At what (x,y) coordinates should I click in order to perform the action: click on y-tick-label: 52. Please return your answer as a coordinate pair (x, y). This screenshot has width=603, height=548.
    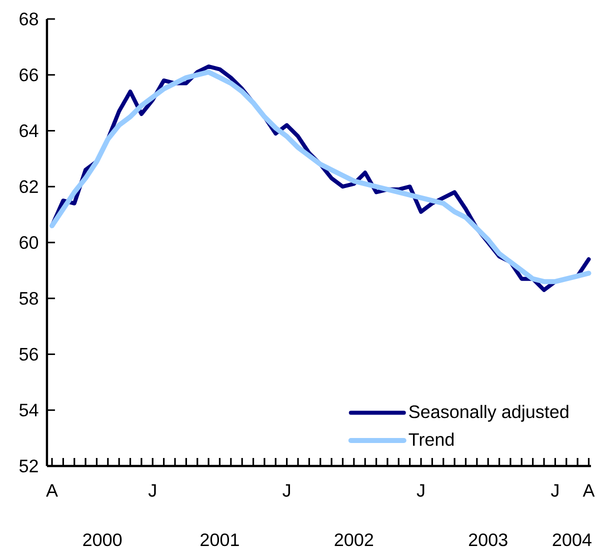
    Looking at the image, I should click on (28, 466).